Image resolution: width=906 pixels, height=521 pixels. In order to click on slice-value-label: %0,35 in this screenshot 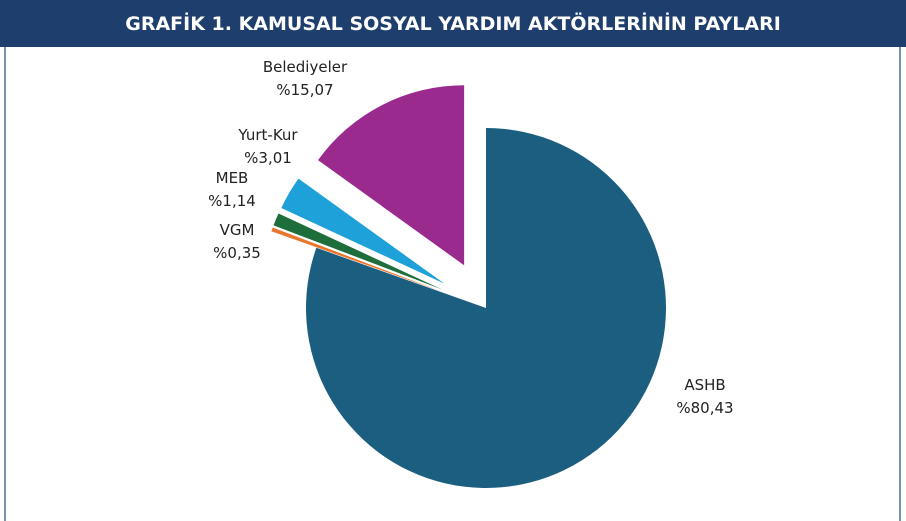, I will do `click(237, 253)`.